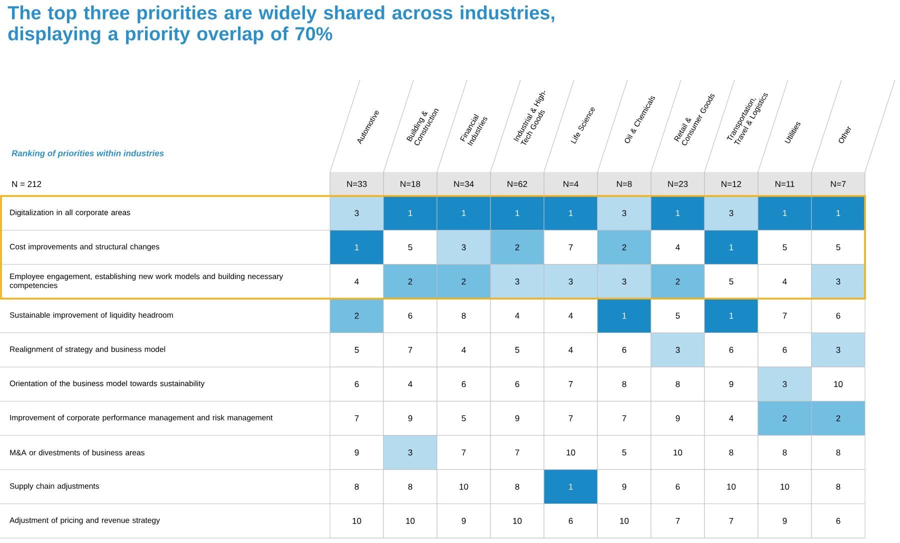  Describe the element at coordinates (732, 184) in the screenshot. I see `text: N=12` at that location.